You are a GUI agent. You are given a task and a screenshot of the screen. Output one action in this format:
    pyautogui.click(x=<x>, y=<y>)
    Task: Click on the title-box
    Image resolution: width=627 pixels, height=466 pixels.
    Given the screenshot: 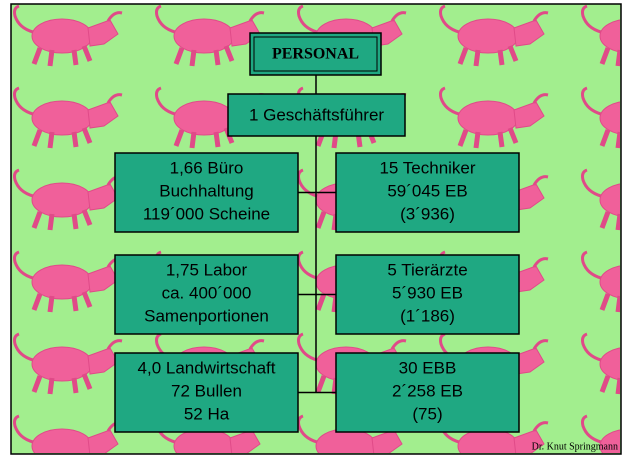 What is the action you would take?
    pyautogui.click(x=315, y=54)
    